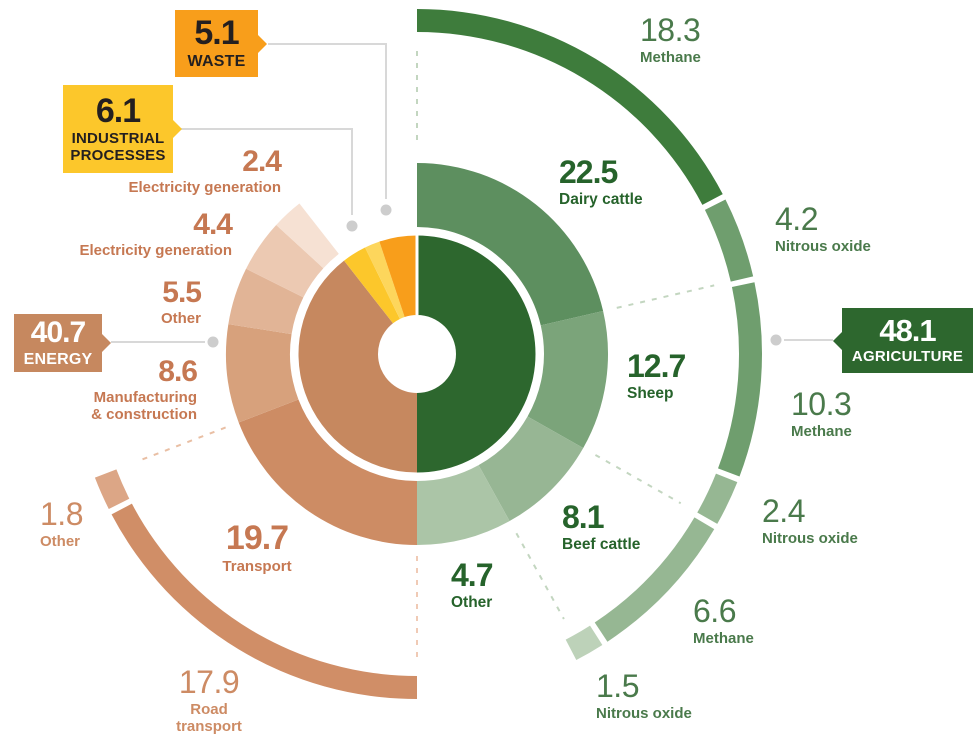  What do you see at coordinates (717, 498) in the screenshot?
I see `ring-gas-nitrous-oxide-2.4` at bounding box center [717, 498].